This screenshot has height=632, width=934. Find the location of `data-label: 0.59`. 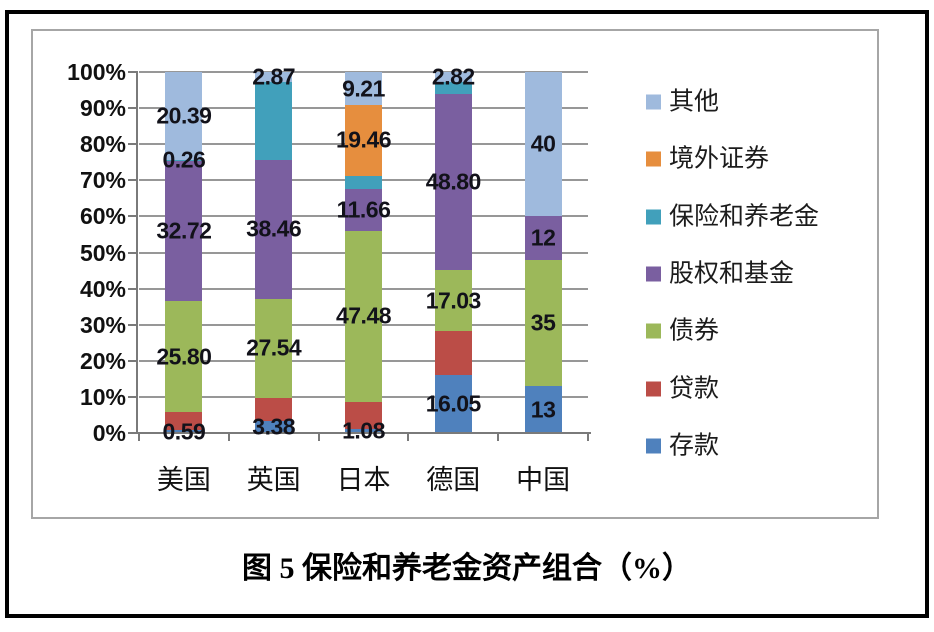

data-label: 0.59 is located at coordinates (184, 431).